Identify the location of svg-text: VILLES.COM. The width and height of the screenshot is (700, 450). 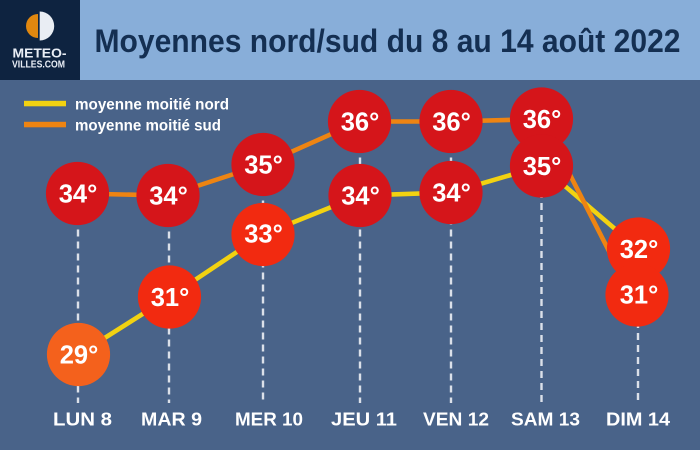
(38, 65).